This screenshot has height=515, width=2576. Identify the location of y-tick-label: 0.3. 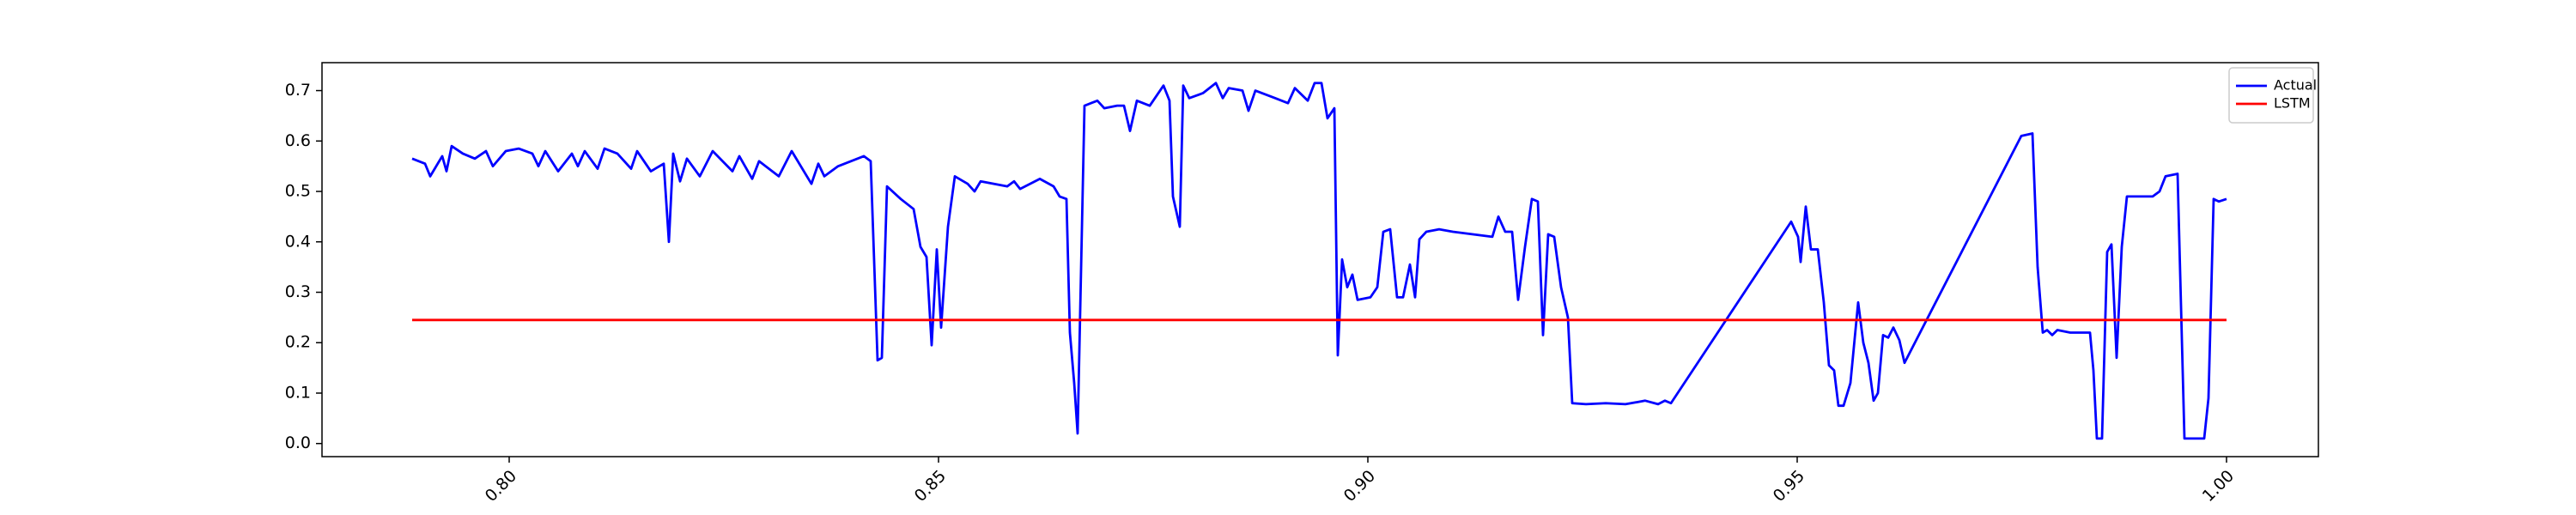
(298, 291).